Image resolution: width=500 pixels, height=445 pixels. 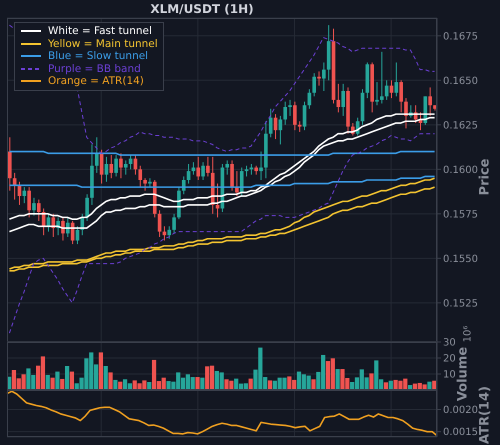 What do you see at coordinates (103, 44) in the screenshot?
I see `legend-label: Yellow = Main tunnel` at bounding box center [103, 44].